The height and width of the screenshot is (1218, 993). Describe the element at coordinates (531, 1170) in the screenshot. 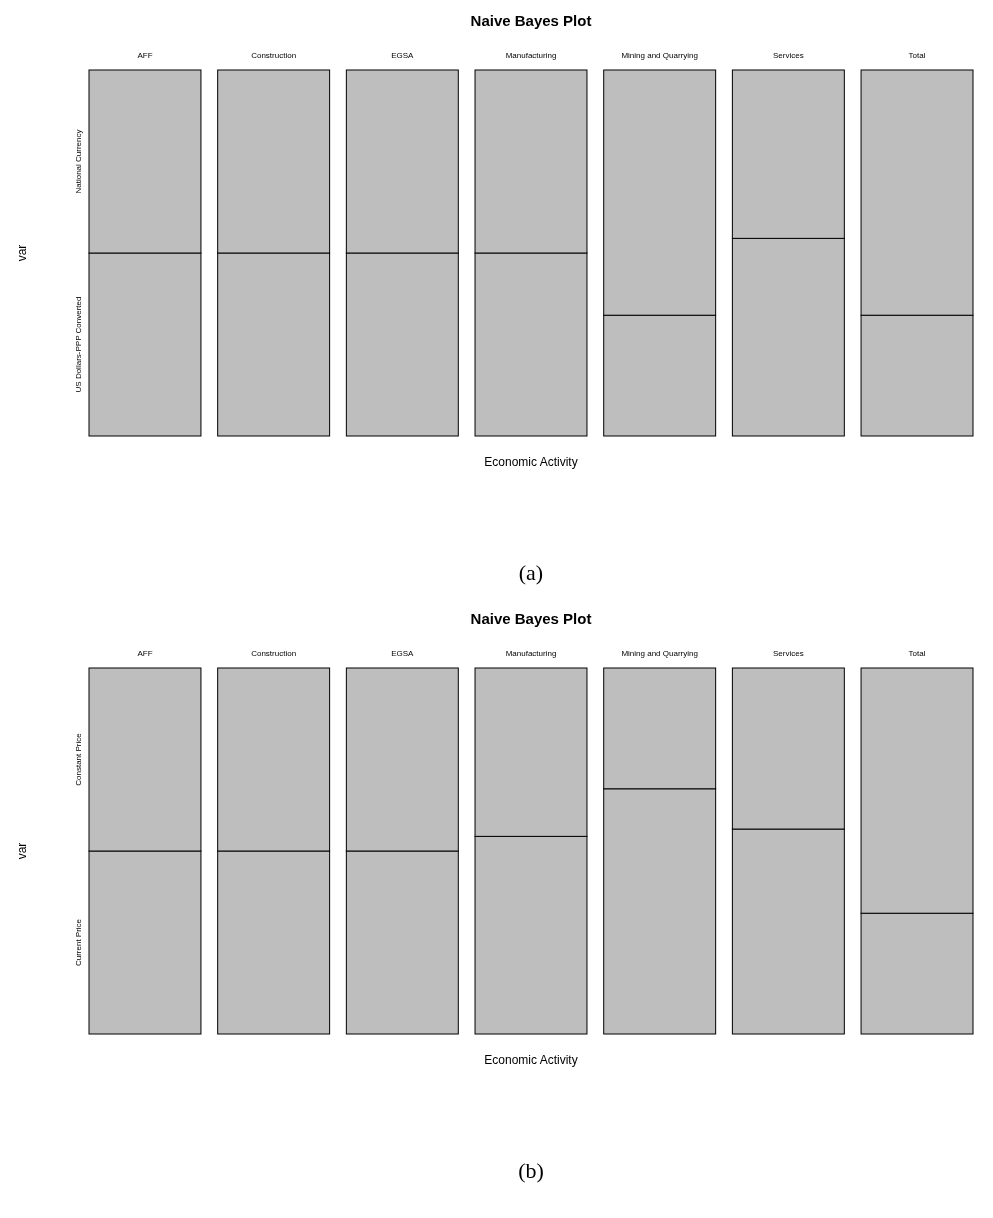

I see `text: (b)` at that location.